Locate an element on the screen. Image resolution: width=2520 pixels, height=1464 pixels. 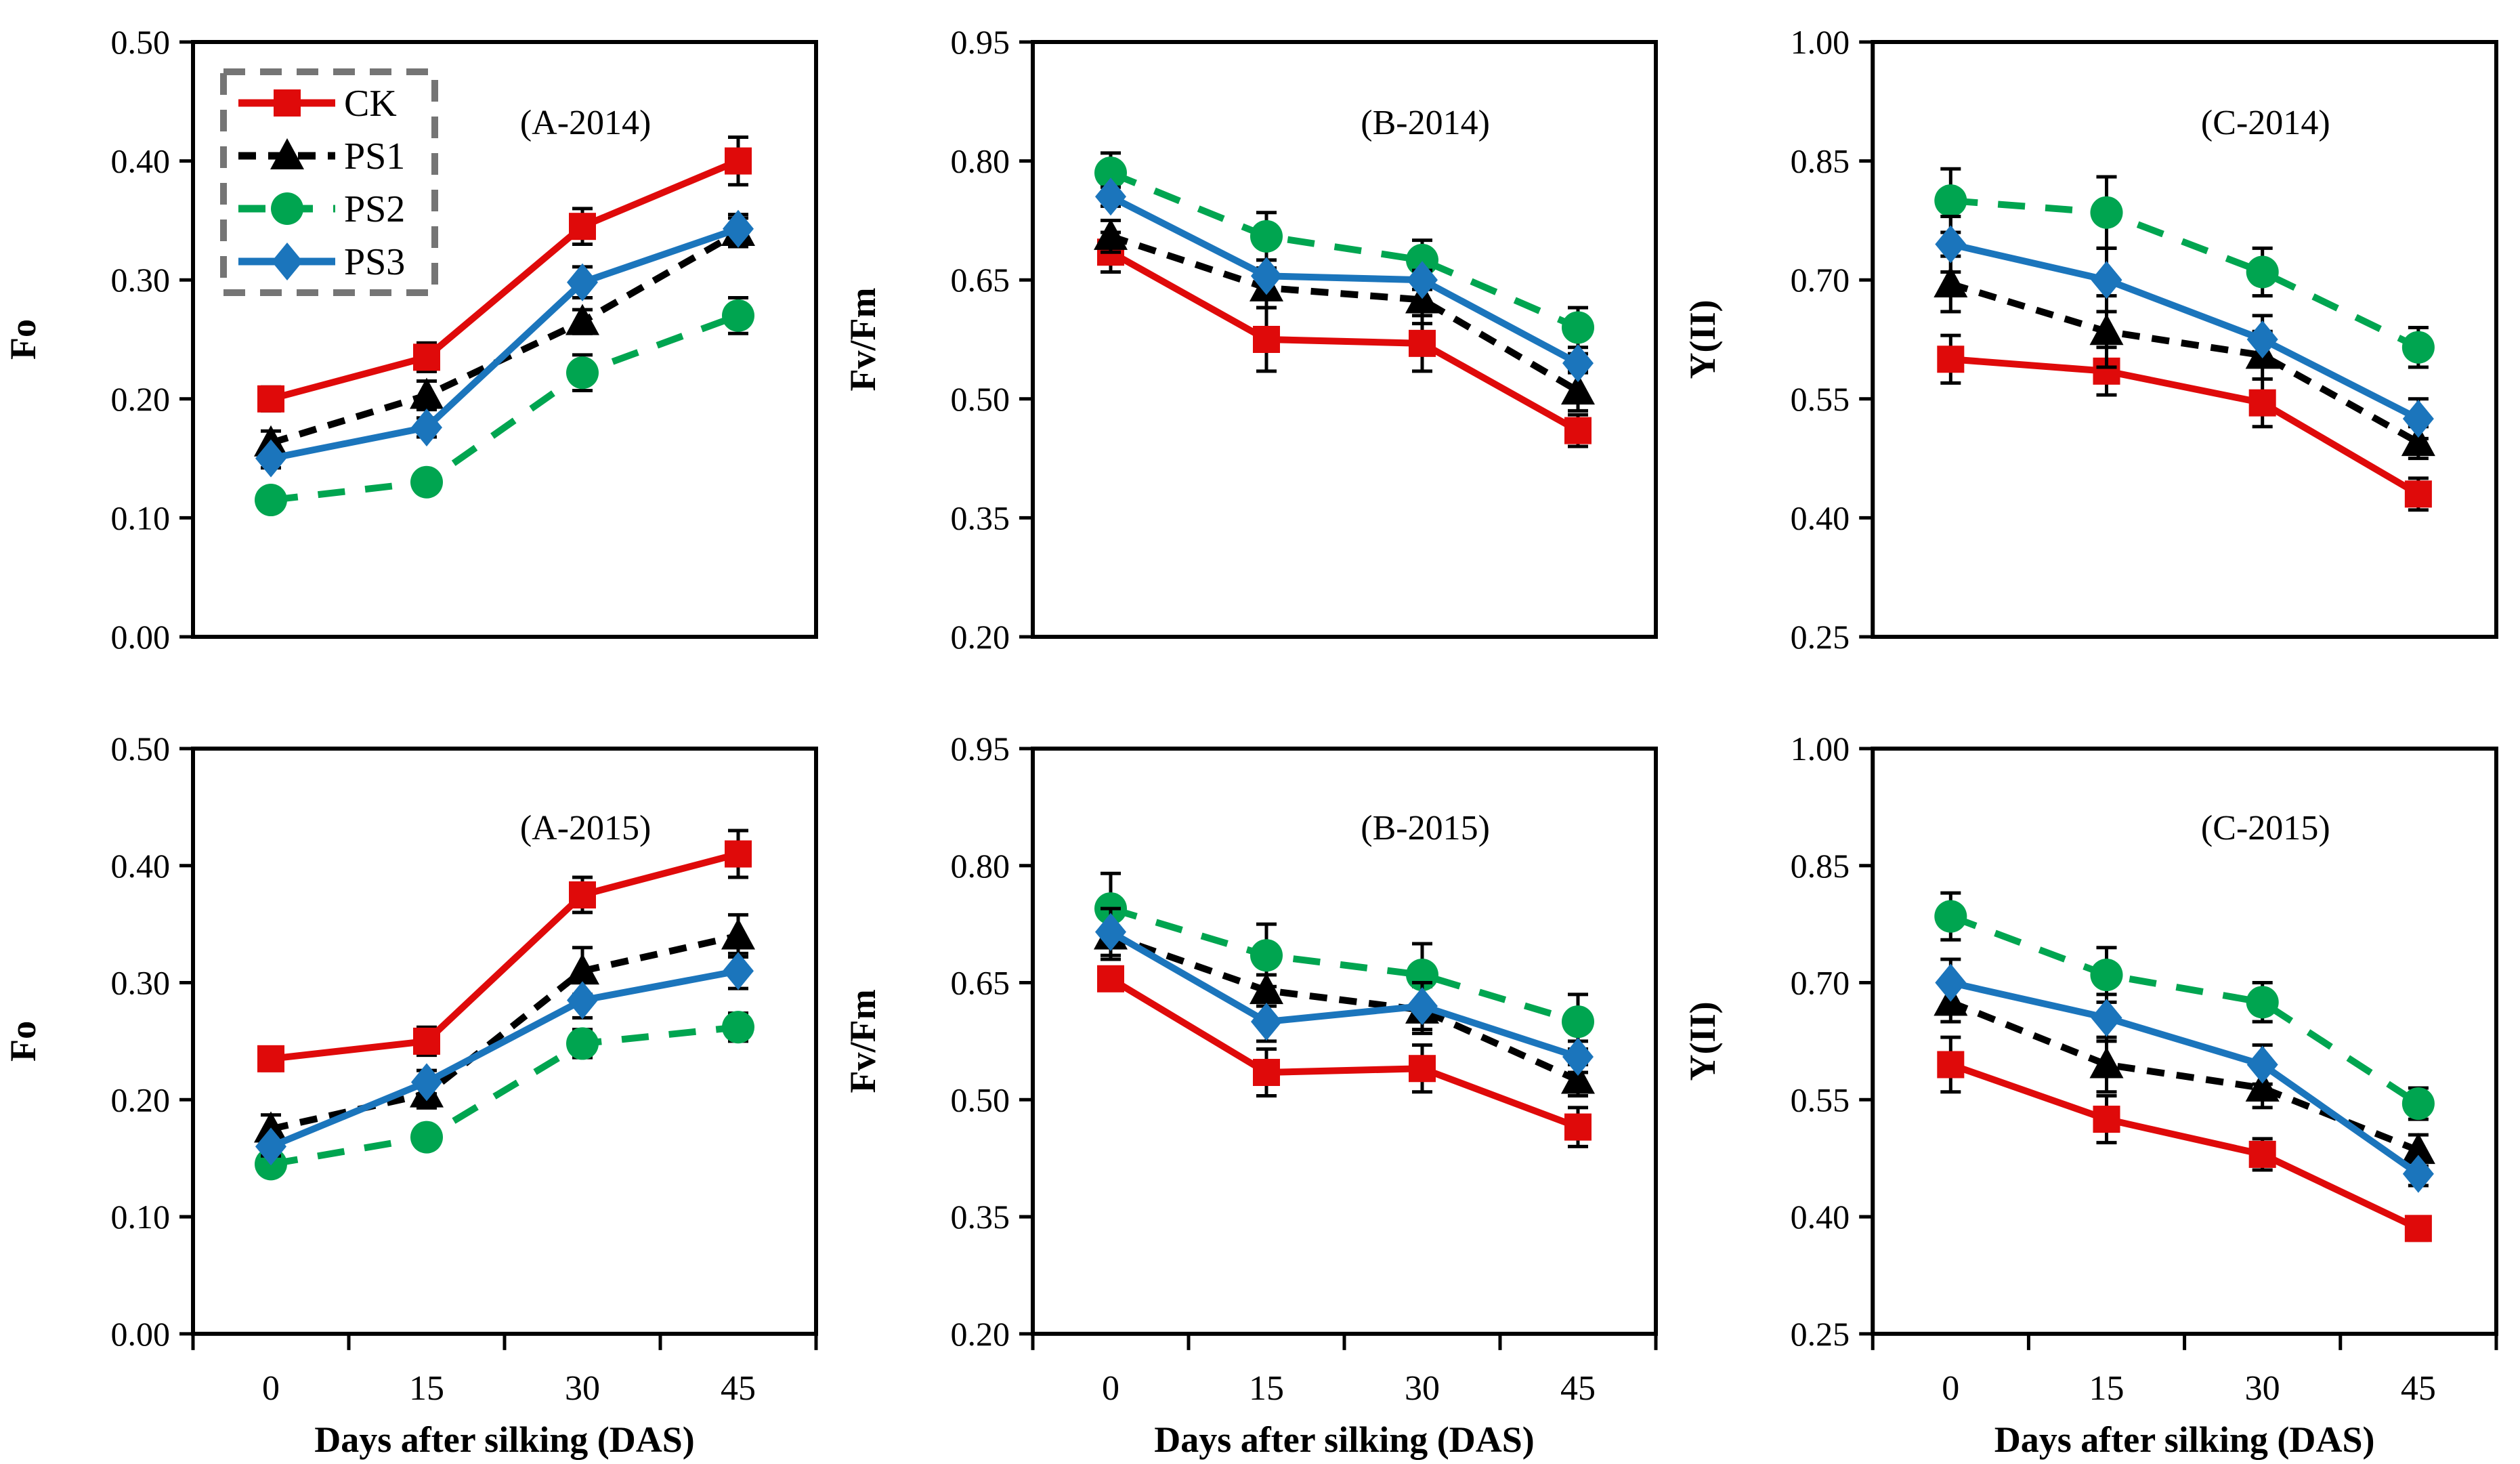
y-tick-label: 0.95 is located at coordinates (981, 42).